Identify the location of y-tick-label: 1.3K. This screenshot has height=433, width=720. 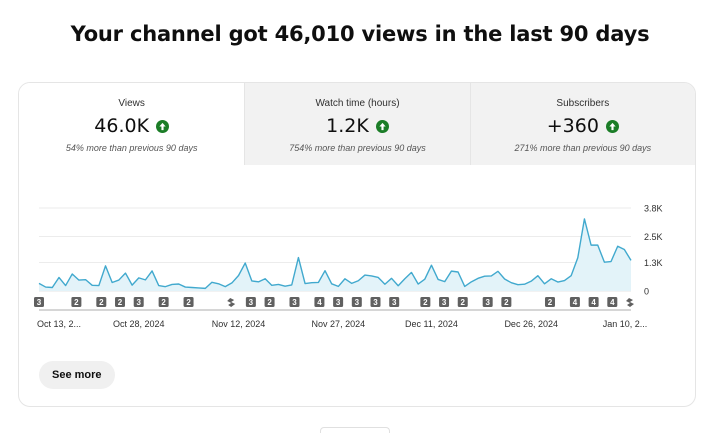
(653, 263).